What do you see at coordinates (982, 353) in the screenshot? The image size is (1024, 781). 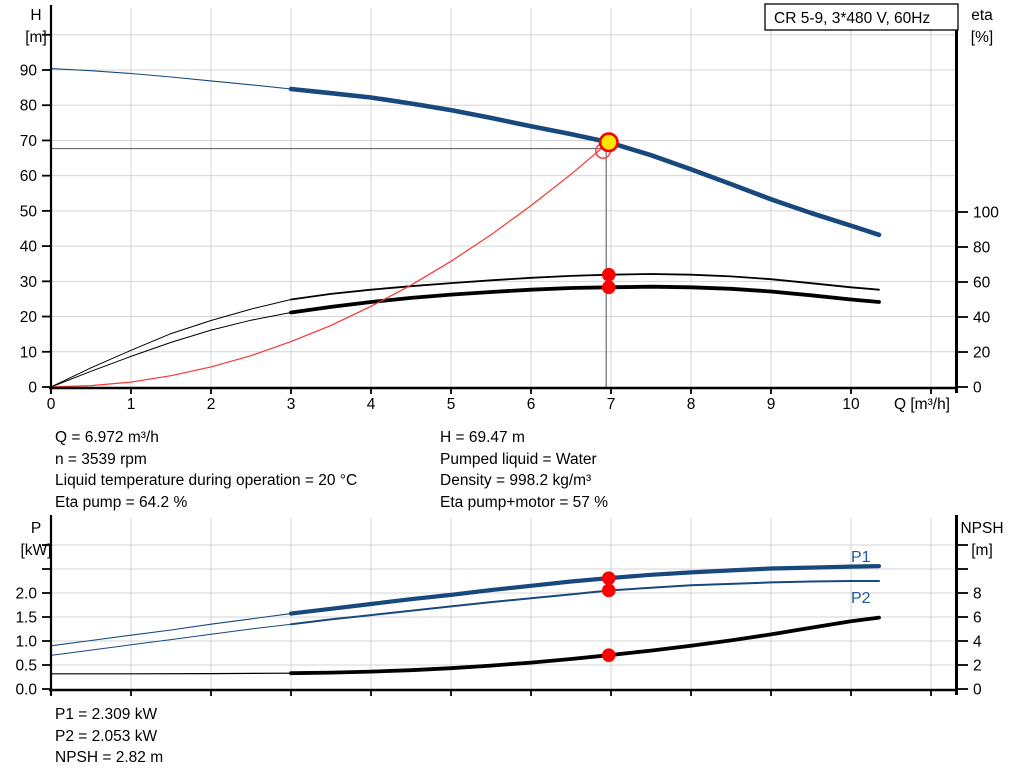 I see `y-right-tick-label: 20` at bounding box center [982, 353].